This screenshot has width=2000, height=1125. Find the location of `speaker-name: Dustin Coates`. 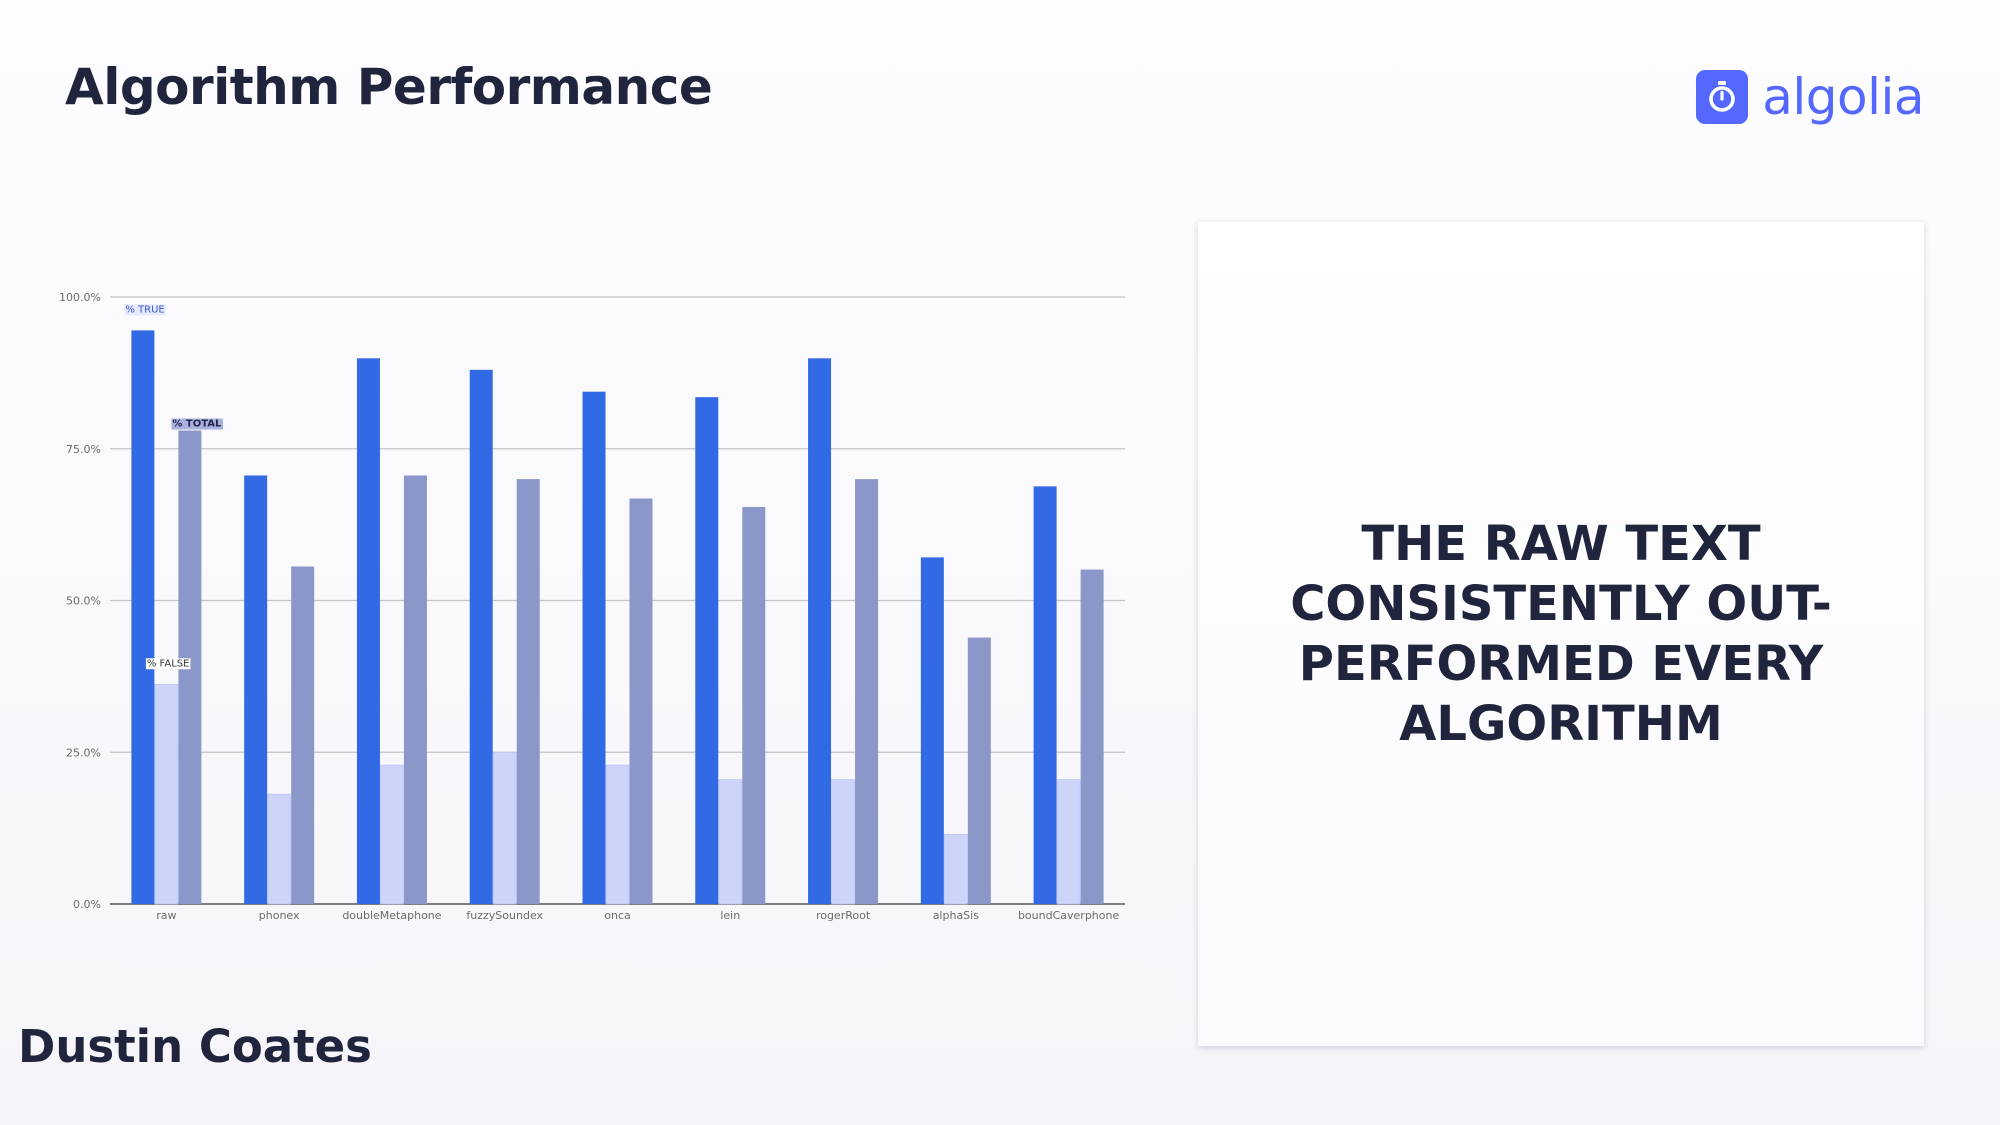

speaker-name: Dustin Coates is located at coordinates (195, 1046).